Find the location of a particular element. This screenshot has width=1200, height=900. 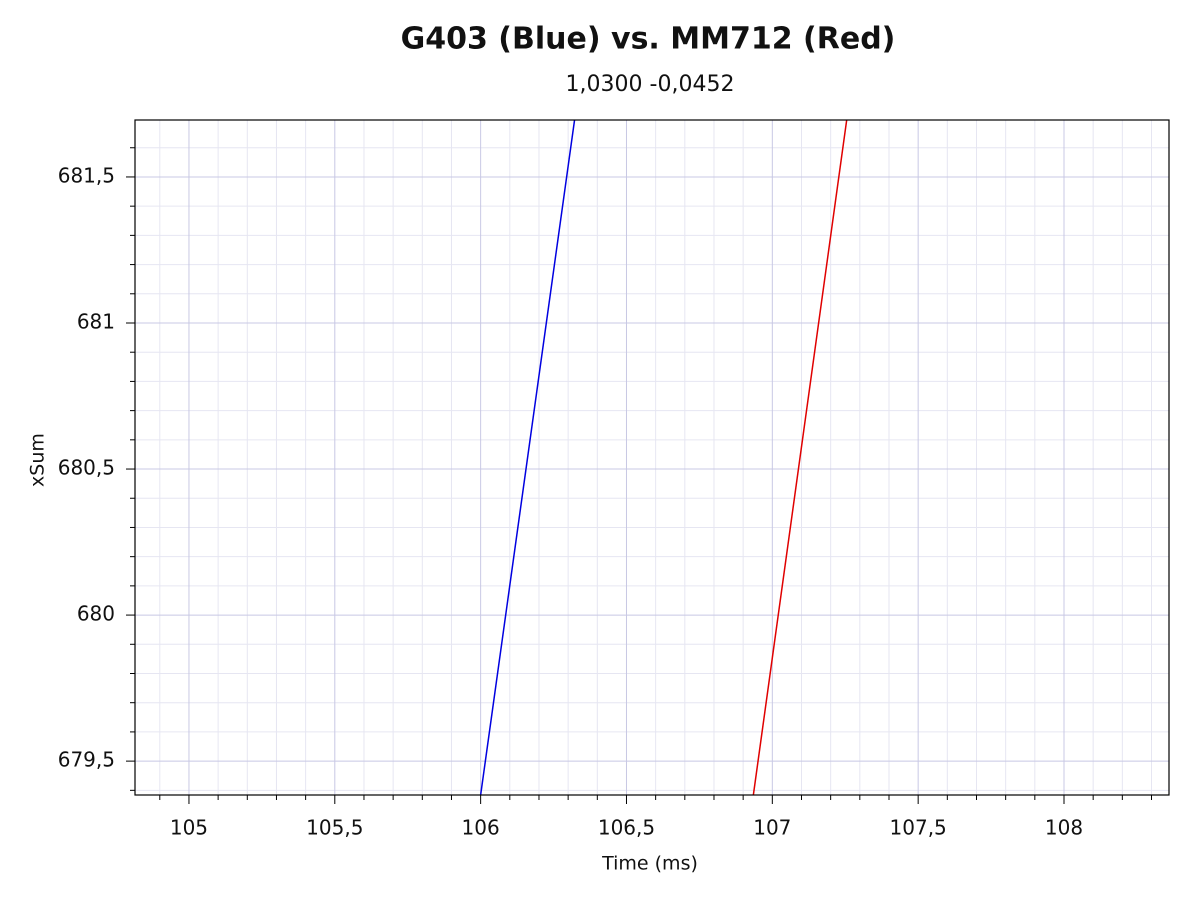

x-tick-label: 108 is located at coordinates (1064, 828).